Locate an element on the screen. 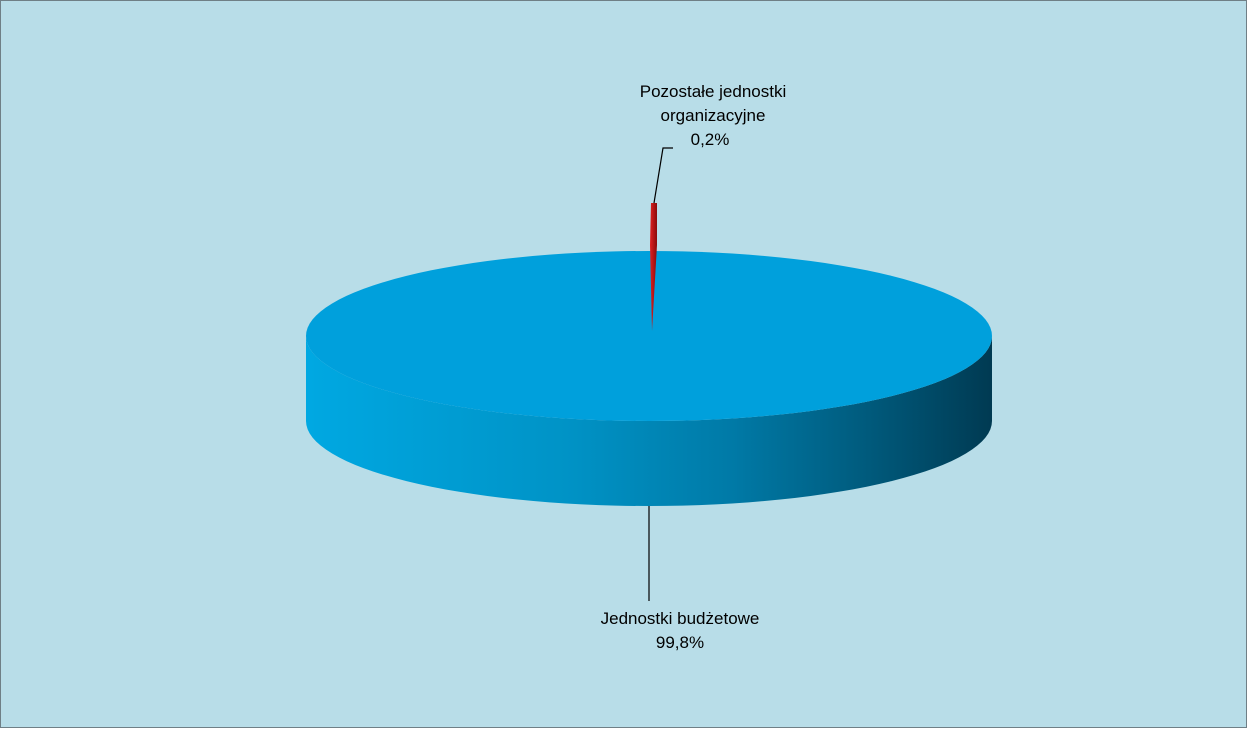 The height and width of the screenshot is (729, 1247). leader-line-pozostale is located at coordinates (663, 175).